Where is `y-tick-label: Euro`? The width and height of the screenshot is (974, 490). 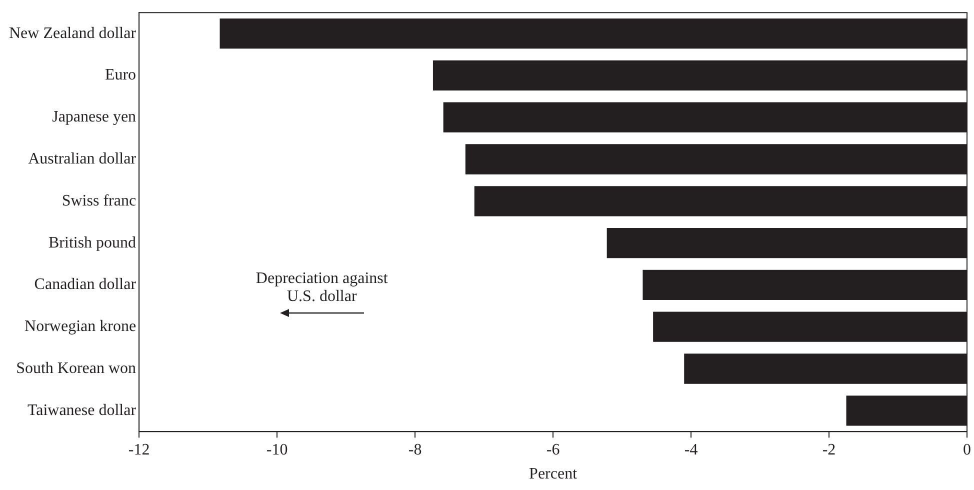 y-tick-label: Euro is located at coordinates (120, 75).